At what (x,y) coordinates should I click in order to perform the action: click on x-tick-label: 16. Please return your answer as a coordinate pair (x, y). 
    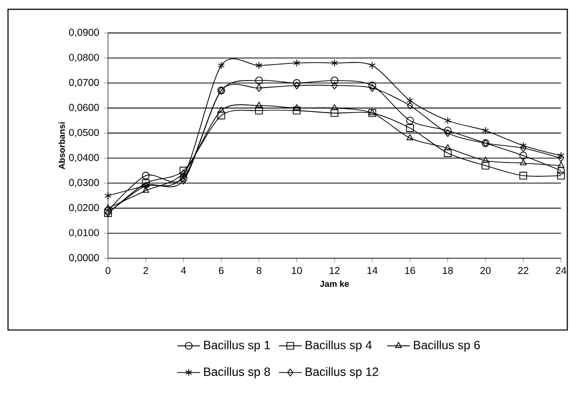
    Looking at the image, I should click on (410, 270).